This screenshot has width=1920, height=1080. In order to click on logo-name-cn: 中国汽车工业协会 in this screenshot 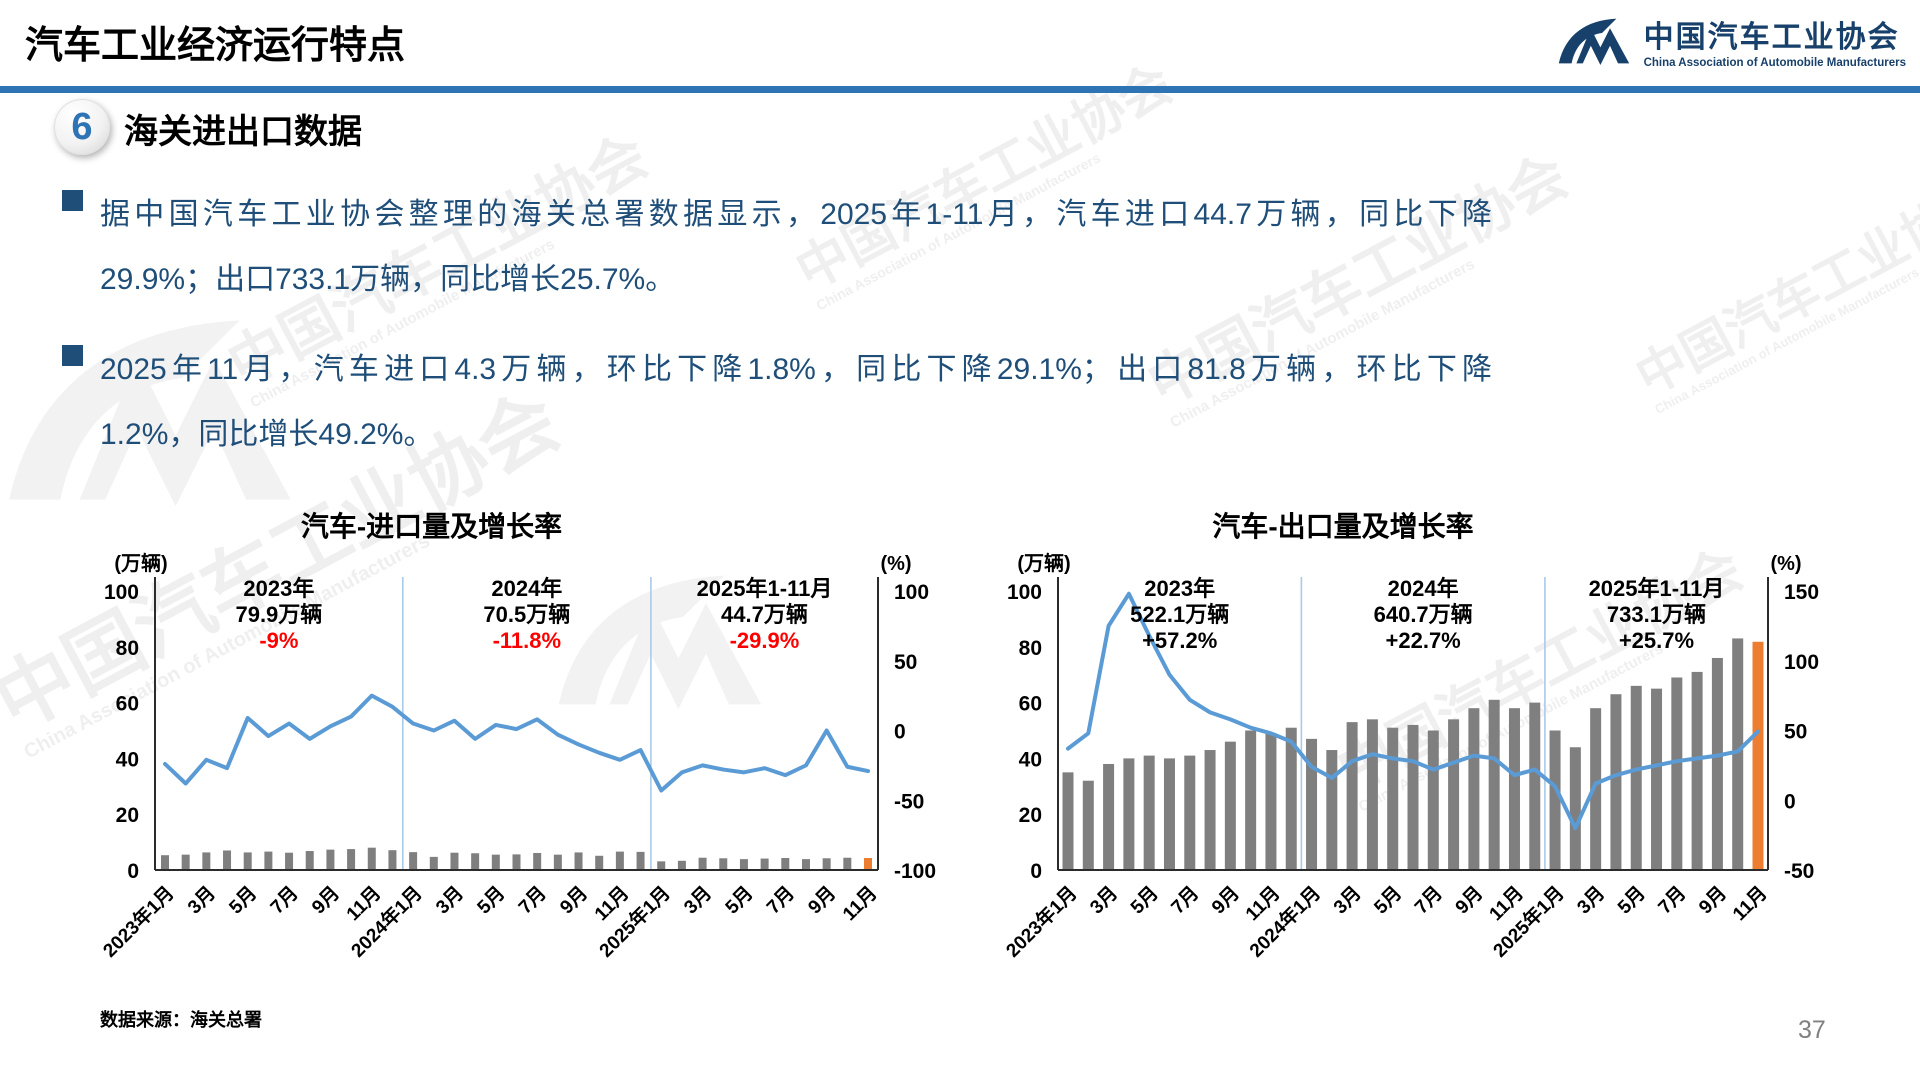, I will do `click(1771, 37)`.